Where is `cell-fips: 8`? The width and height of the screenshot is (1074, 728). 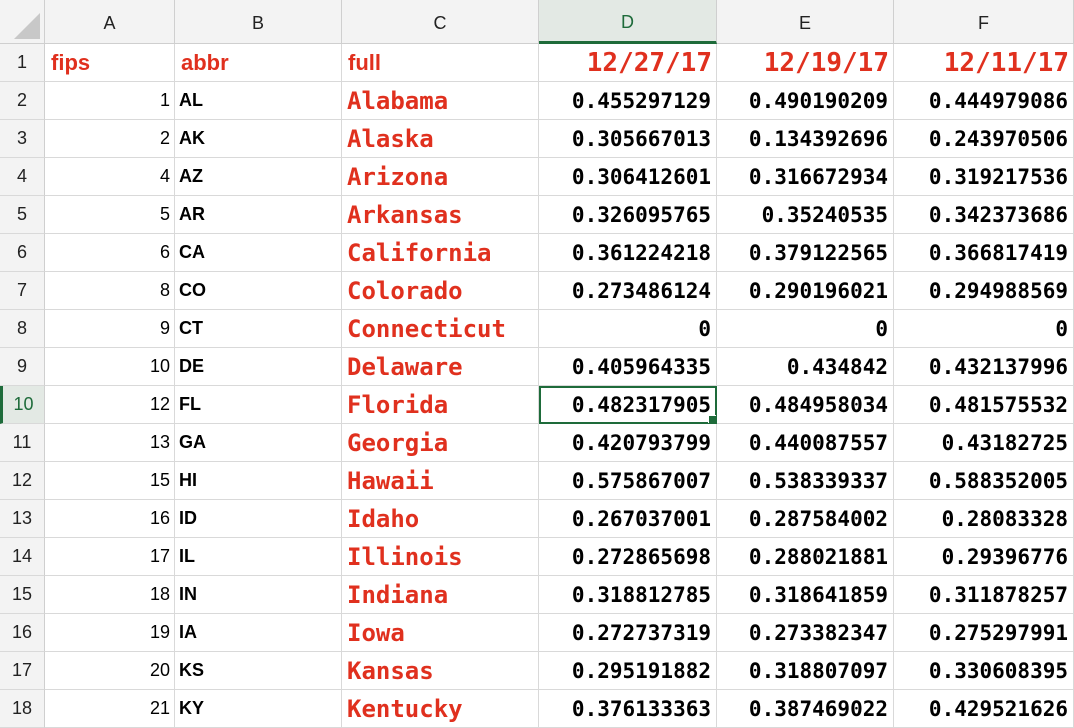 cell-fips: 8 is located at coordinates (110, 291).